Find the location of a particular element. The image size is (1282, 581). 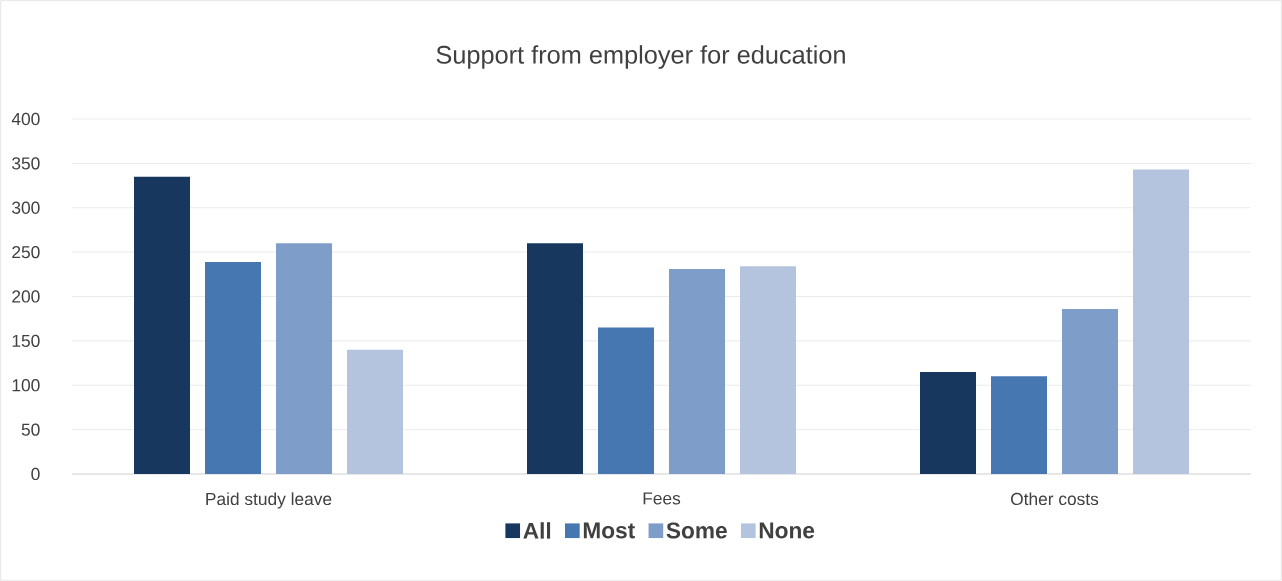

y-tick-label: 200 is located at coordinates (26, 296).